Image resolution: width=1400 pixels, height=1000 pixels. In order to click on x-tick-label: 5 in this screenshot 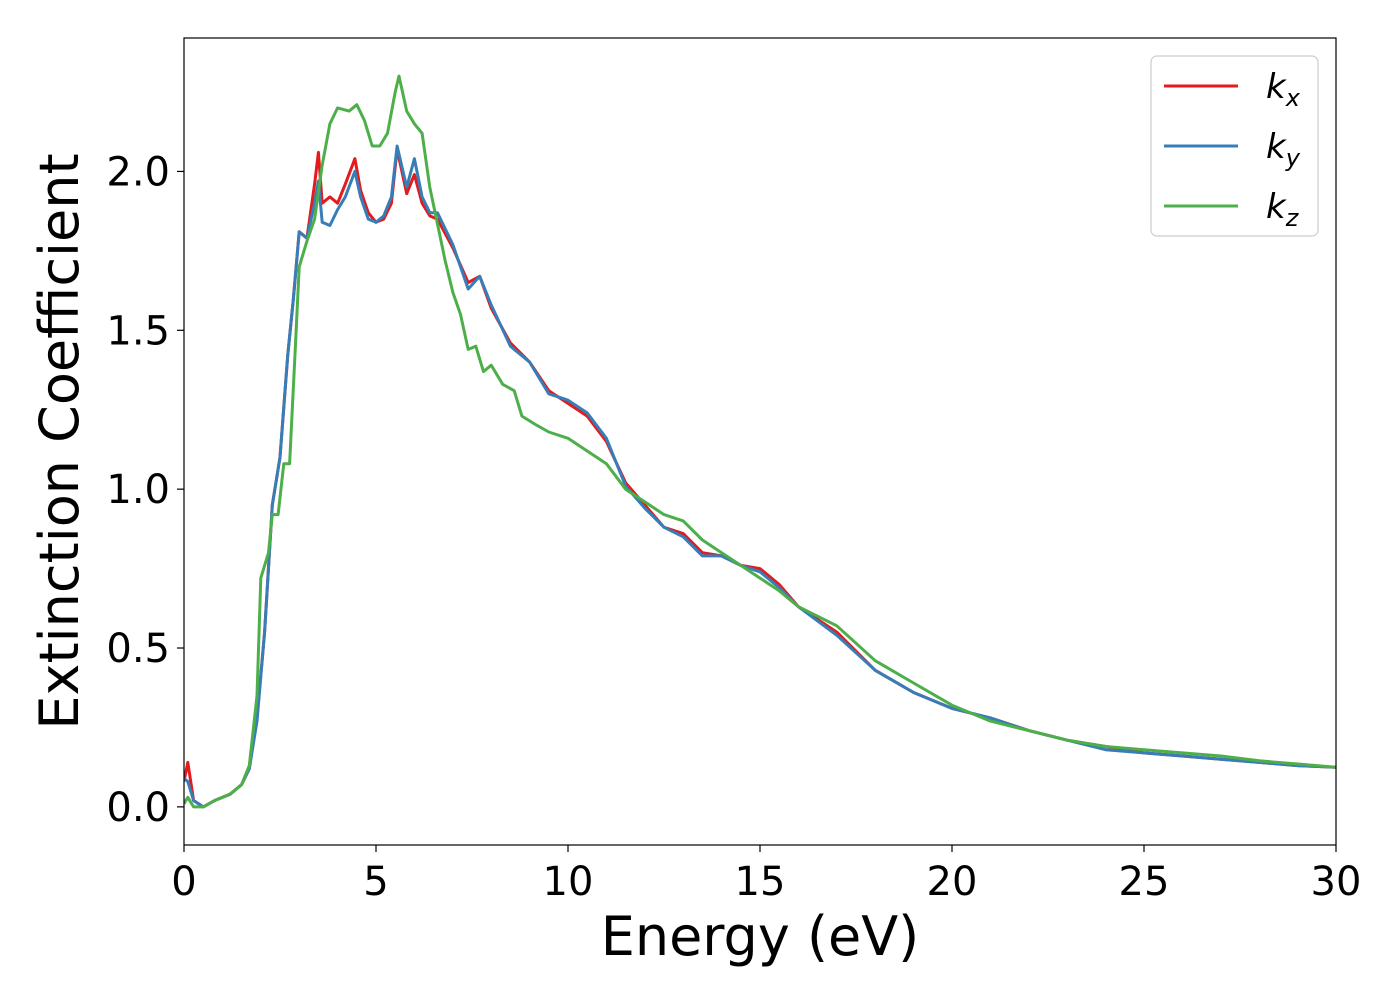, I will do `click(375, 882)`.